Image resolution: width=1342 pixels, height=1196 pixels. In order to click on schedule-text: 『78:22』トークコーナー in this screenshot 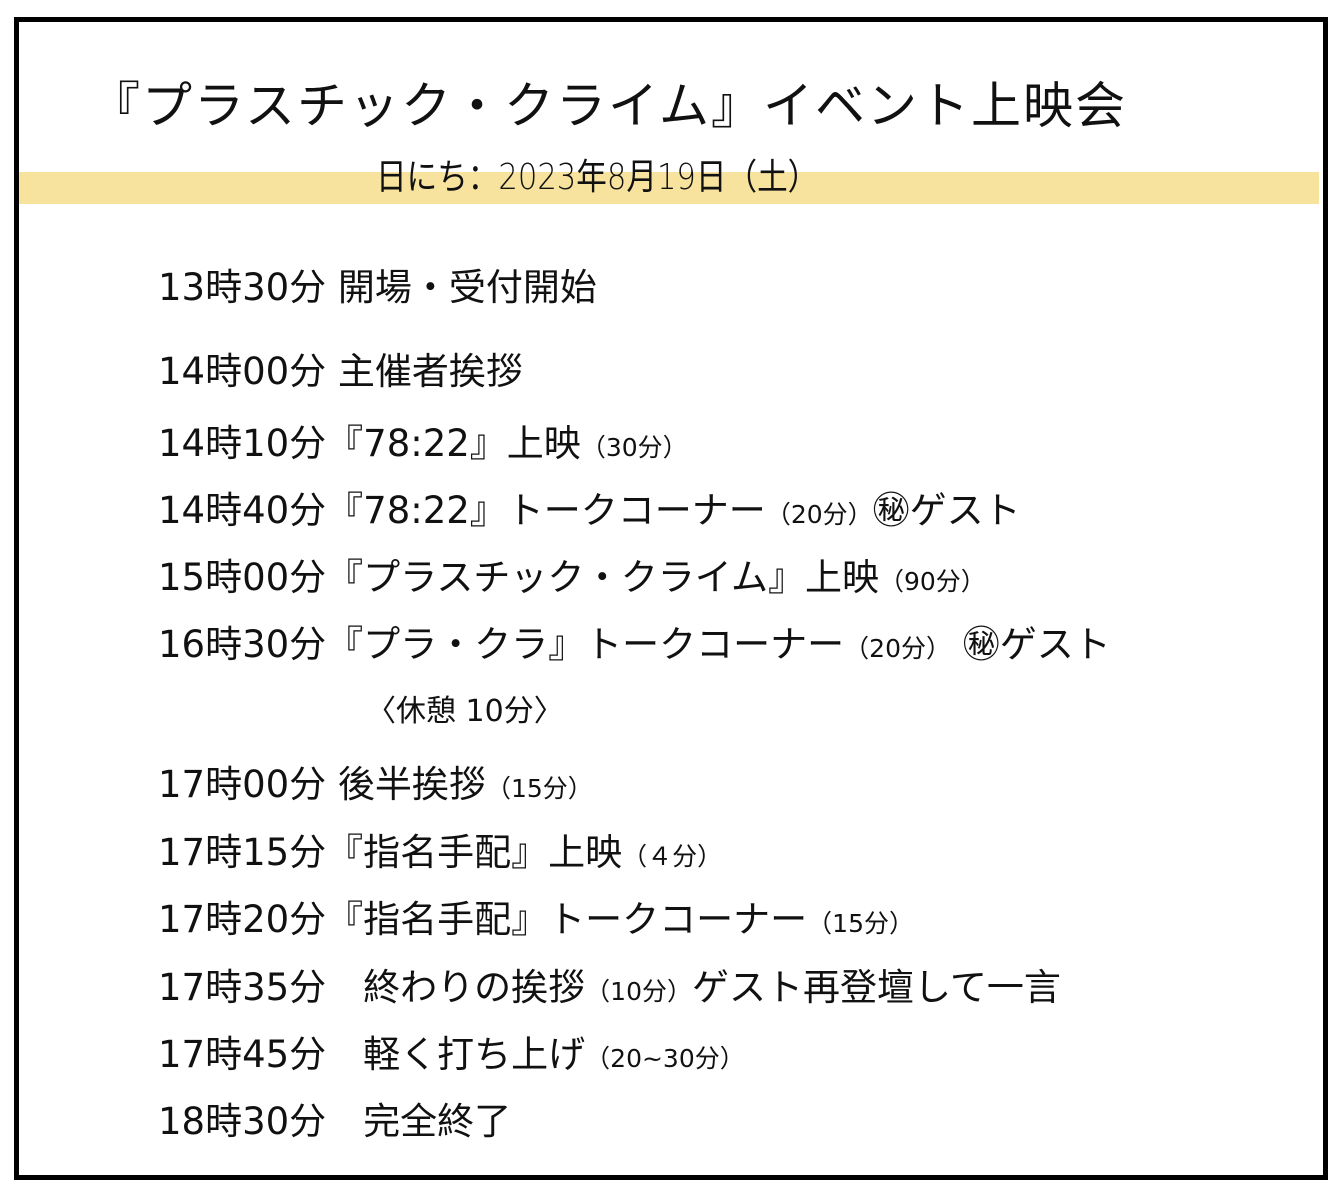, I will do `click(546, 510)`.